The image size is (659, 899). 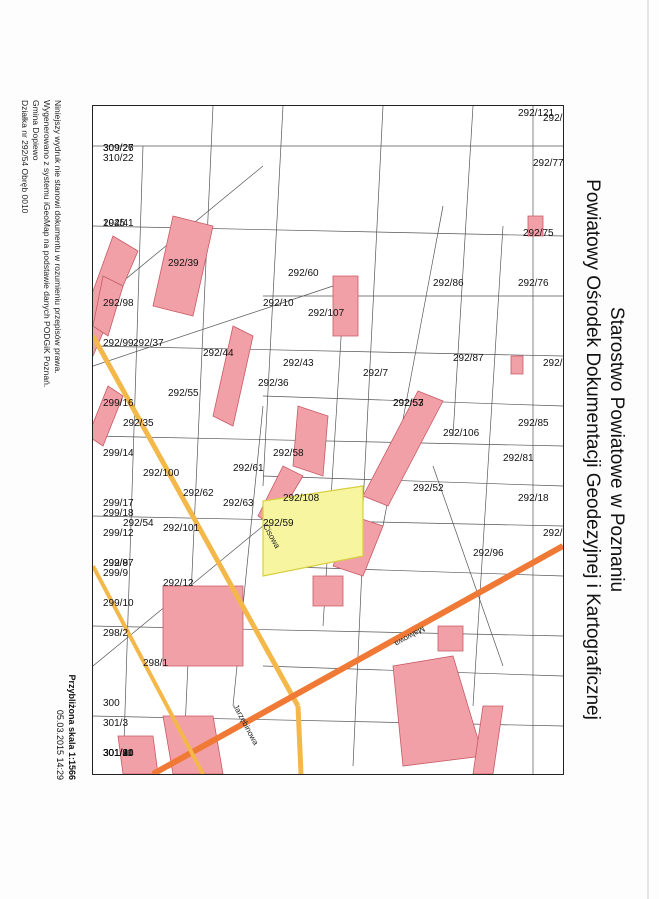 I want to click on parcel-label: 292/79, so click(x=553, y=533).